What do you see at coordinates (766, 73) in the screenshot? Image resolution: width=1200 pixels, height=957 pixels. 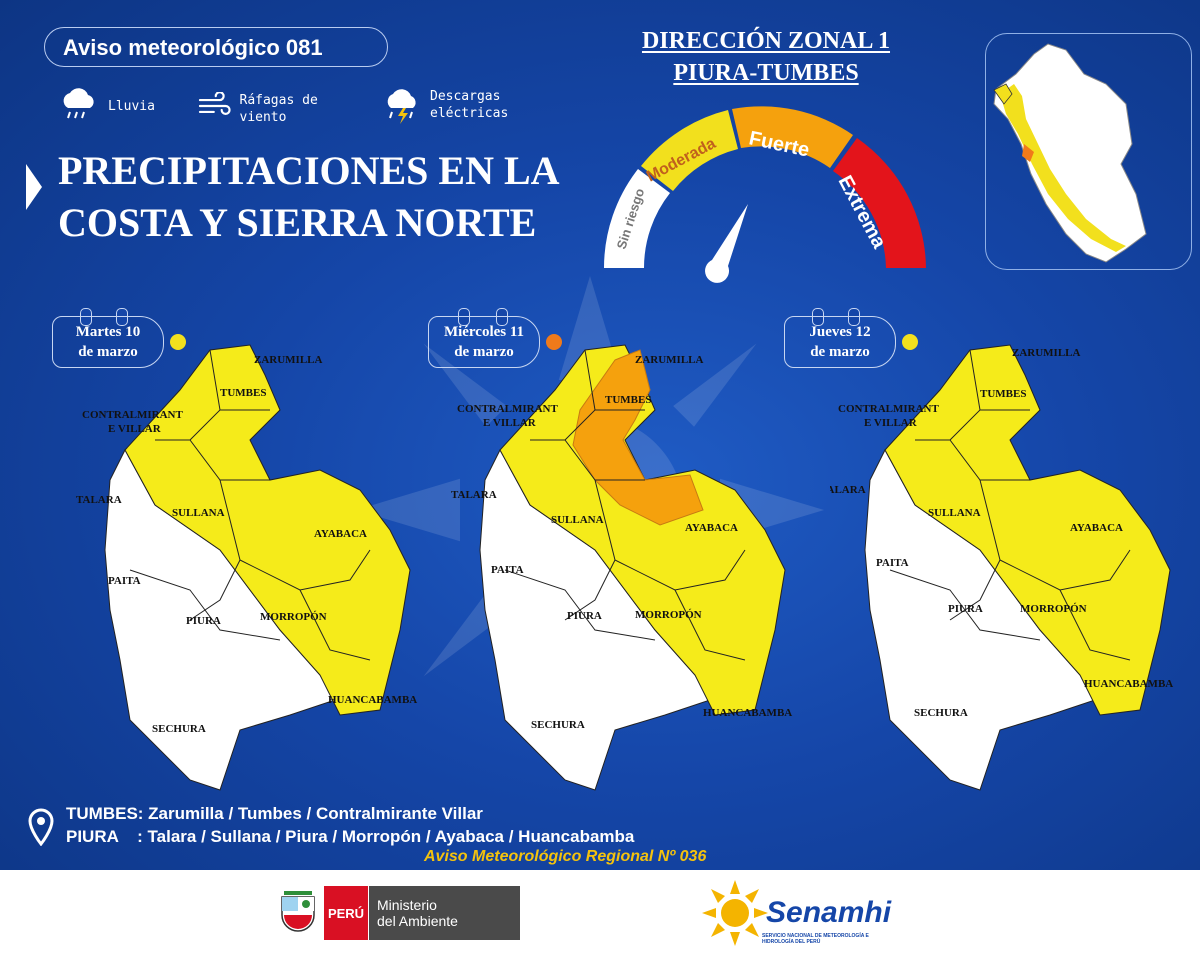 I see `zone-line-2: PIURA-TUMBES` at bounding box center [766, 73].